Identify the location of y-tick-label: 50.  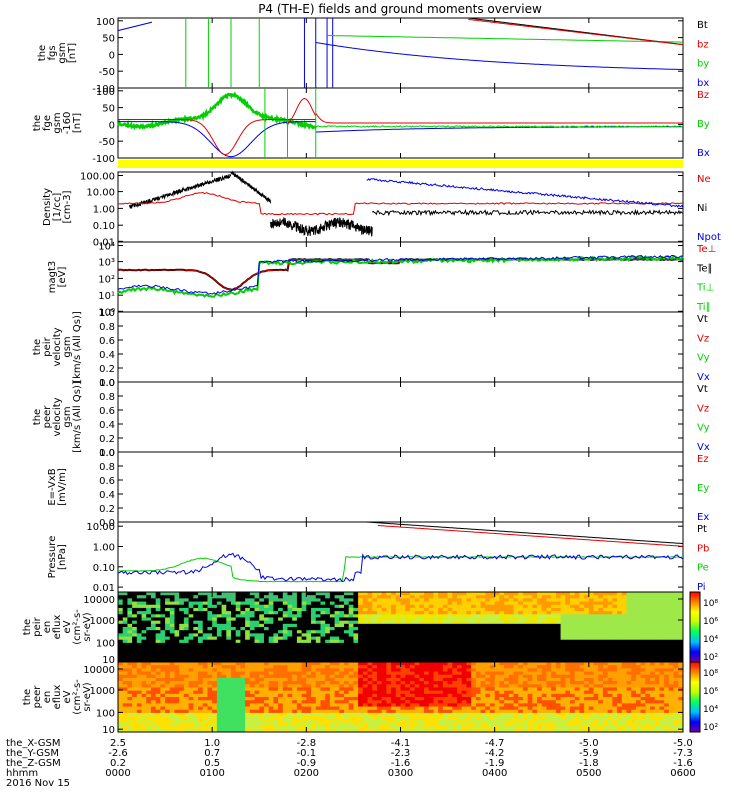
(108, 39).